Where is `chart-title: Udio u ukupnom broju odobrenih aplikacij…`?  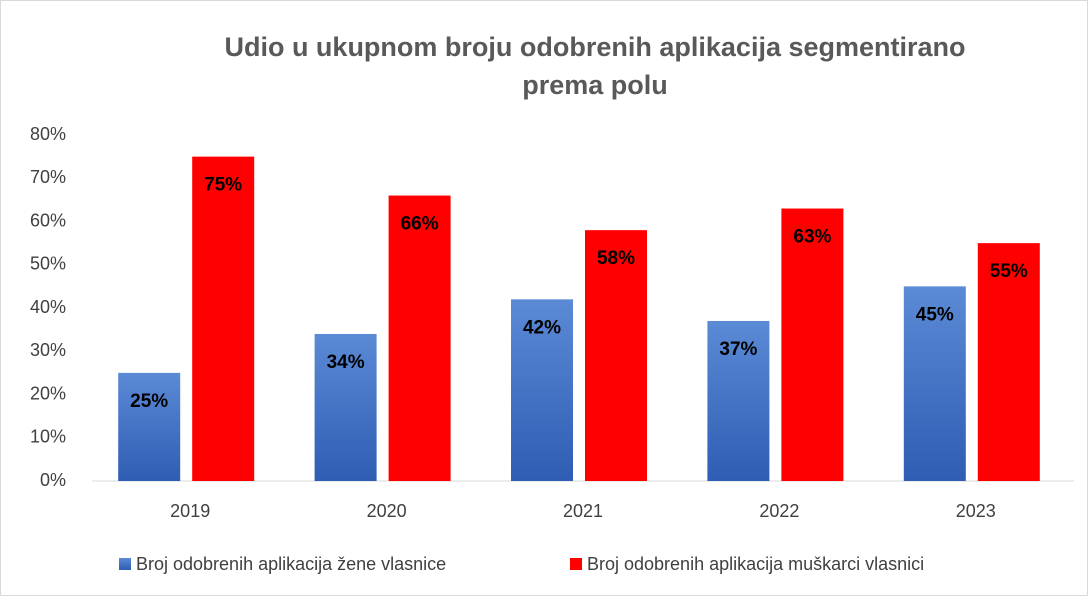
chart-title: Udio u ukupnom broju odobrenih aplikacij… is located at coordinates (595, 66).